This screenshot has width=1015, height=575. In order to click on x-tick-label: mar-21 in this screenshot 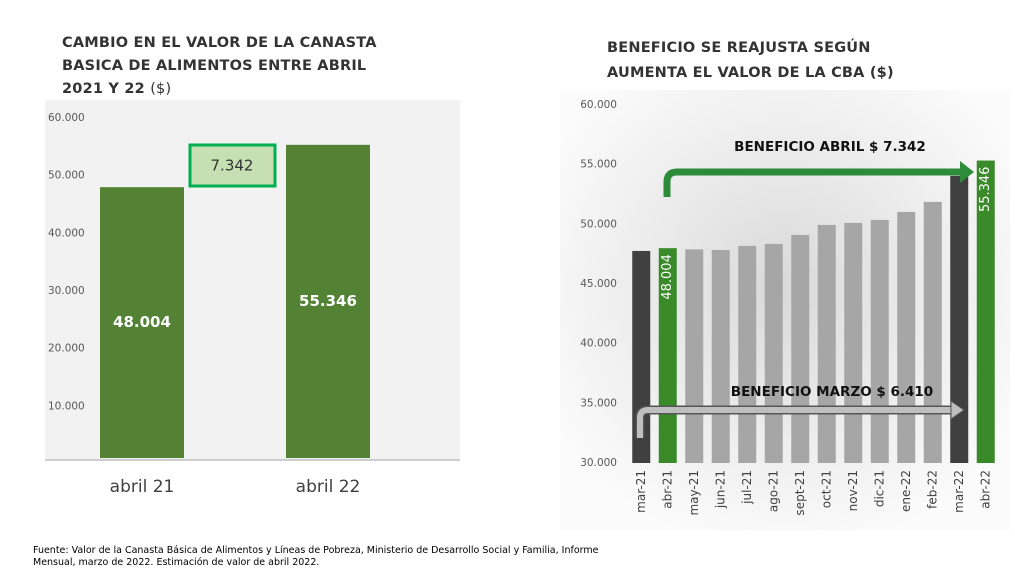, I will do `click(641, 491)`.